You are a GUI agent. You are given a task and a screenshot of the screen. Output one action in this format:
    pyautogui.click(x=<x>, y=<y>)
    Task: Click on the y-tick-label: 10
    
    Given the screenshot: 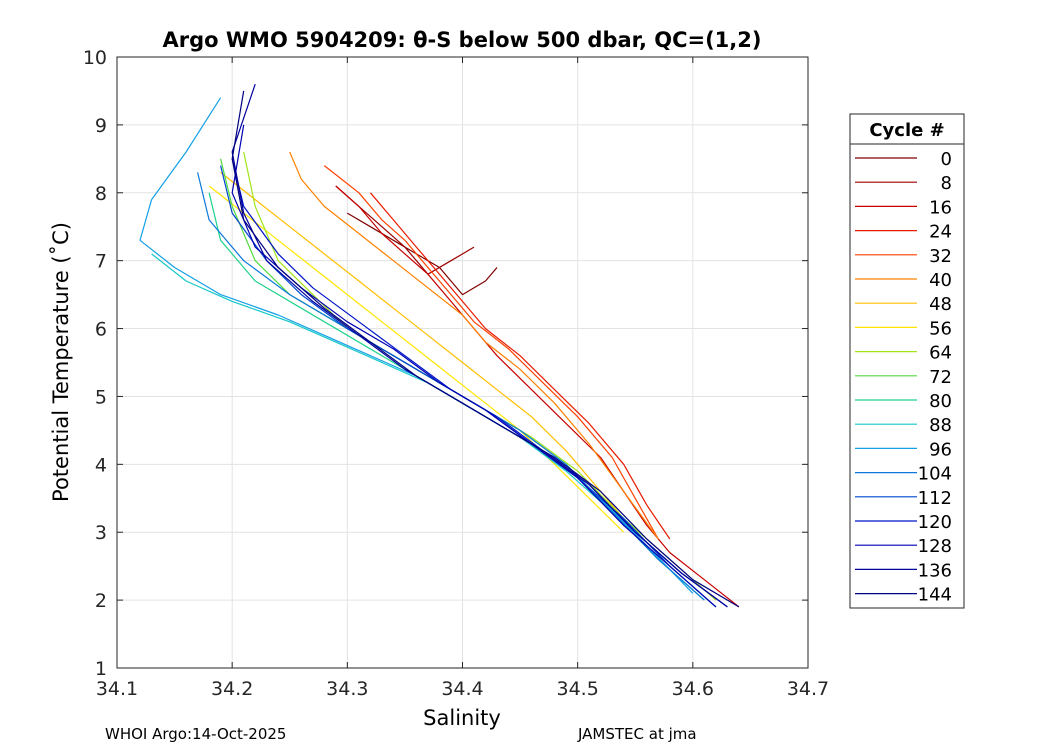 What is the action you would take?
    pyautogui.click(x=95, y=58)
    